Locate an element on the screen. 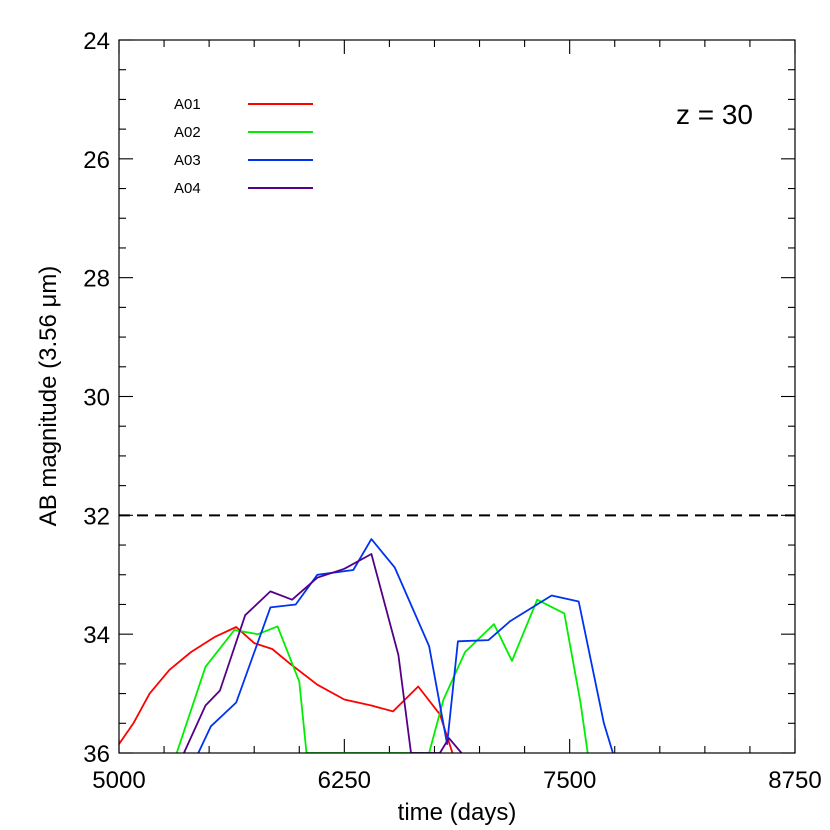 This screenshot has height=830, width=830. y-tick-label: 24 is located at coordinates (96, 41).